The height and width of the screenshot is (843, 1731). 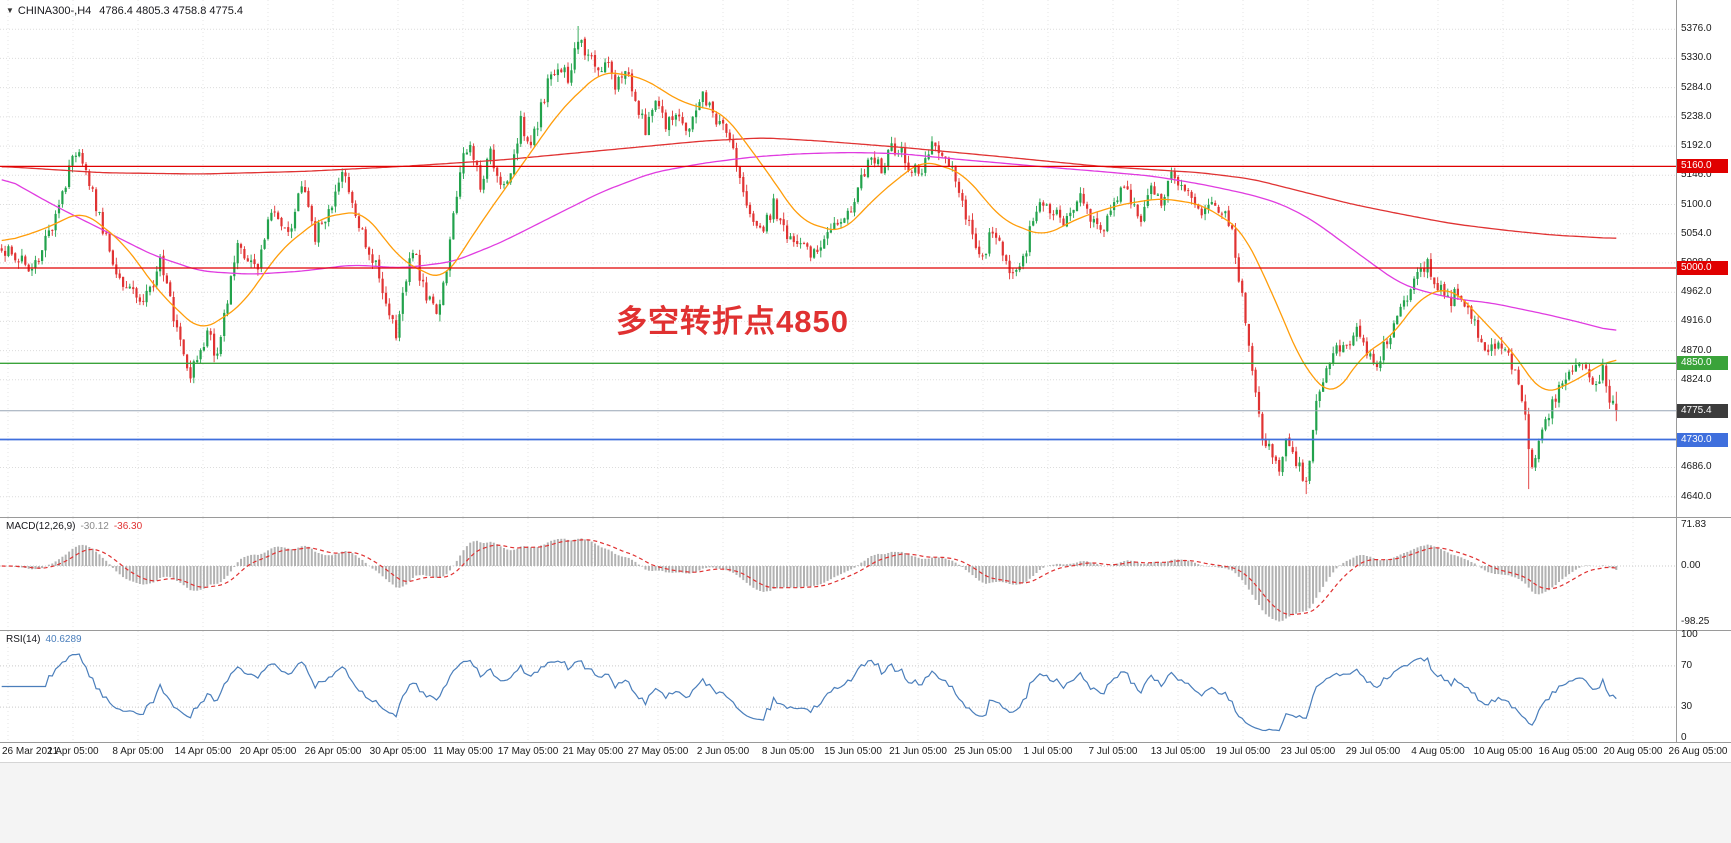 What do you see at coordinates (1696, 496) in the screenshot?
I see `price-tick-label: 4640.0` at bounding box center [1696, 496].